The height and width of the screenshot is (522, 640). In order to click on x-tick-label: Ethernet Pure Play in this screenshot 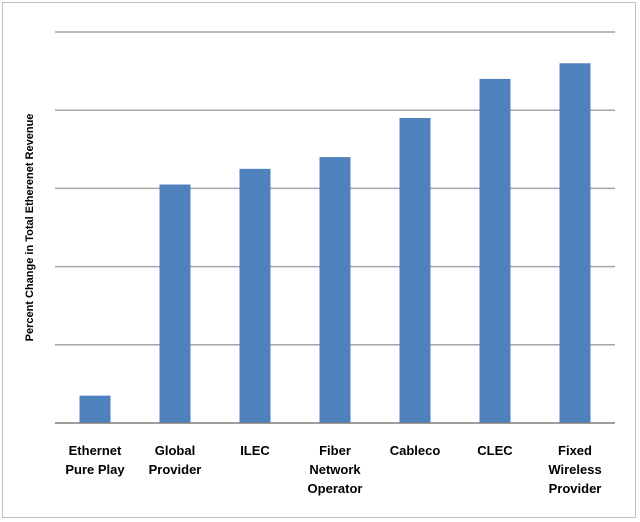, I will do `click(95, 460)`.